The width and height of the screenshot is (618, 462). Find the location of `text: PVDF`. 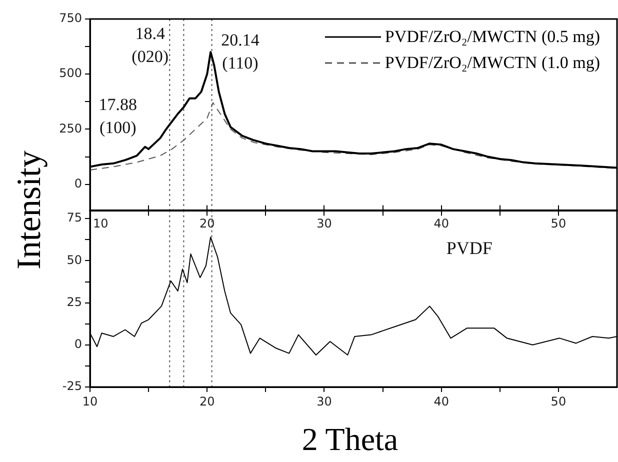

text: PVDF is located at coordinates (469, 248).